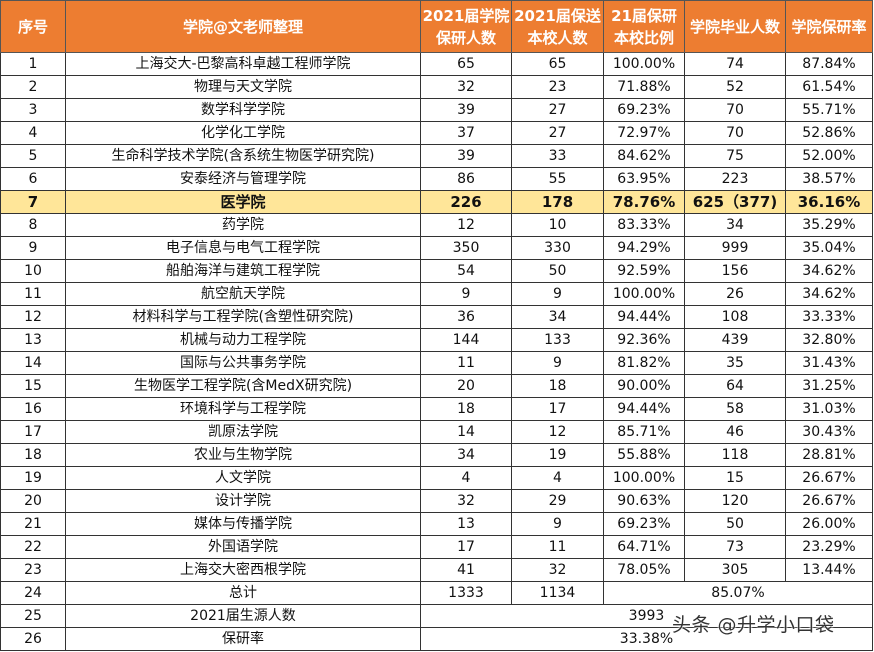 Image resolution: width=874 pixels, height=652 pixels. Describe the element at coordinates (243, 248) in the screenshot. I see `cell-college: 电子信息与电气工程学院` at that location.